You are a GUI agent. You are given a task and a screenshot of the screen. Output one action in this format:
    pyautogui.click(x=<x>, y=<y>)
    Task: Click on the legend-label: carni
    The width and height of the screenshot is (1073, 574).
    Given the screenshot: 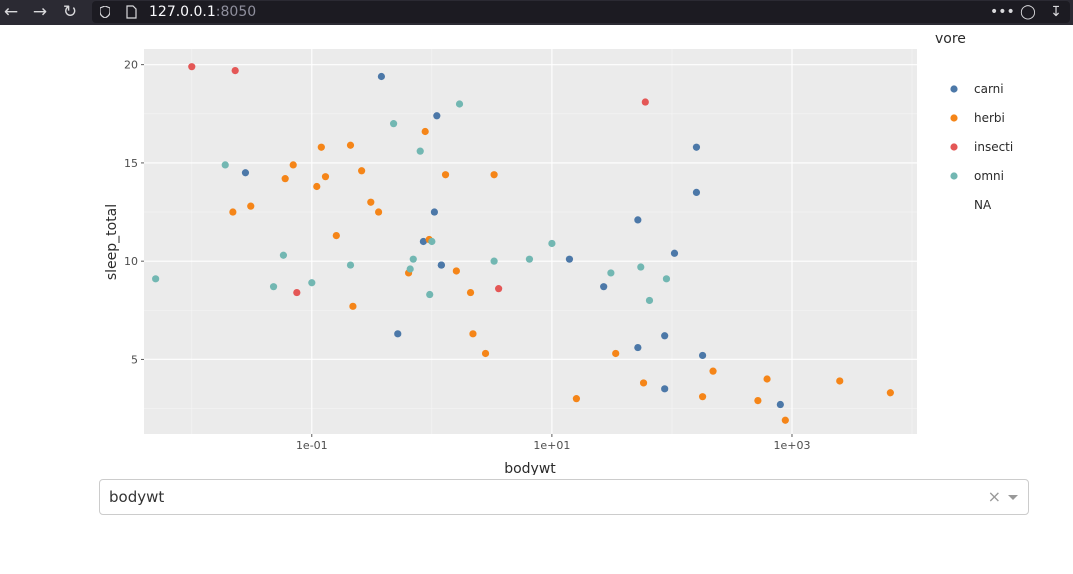 What is the action you would take?
    pyautogui.click(x=989, y=89)
    